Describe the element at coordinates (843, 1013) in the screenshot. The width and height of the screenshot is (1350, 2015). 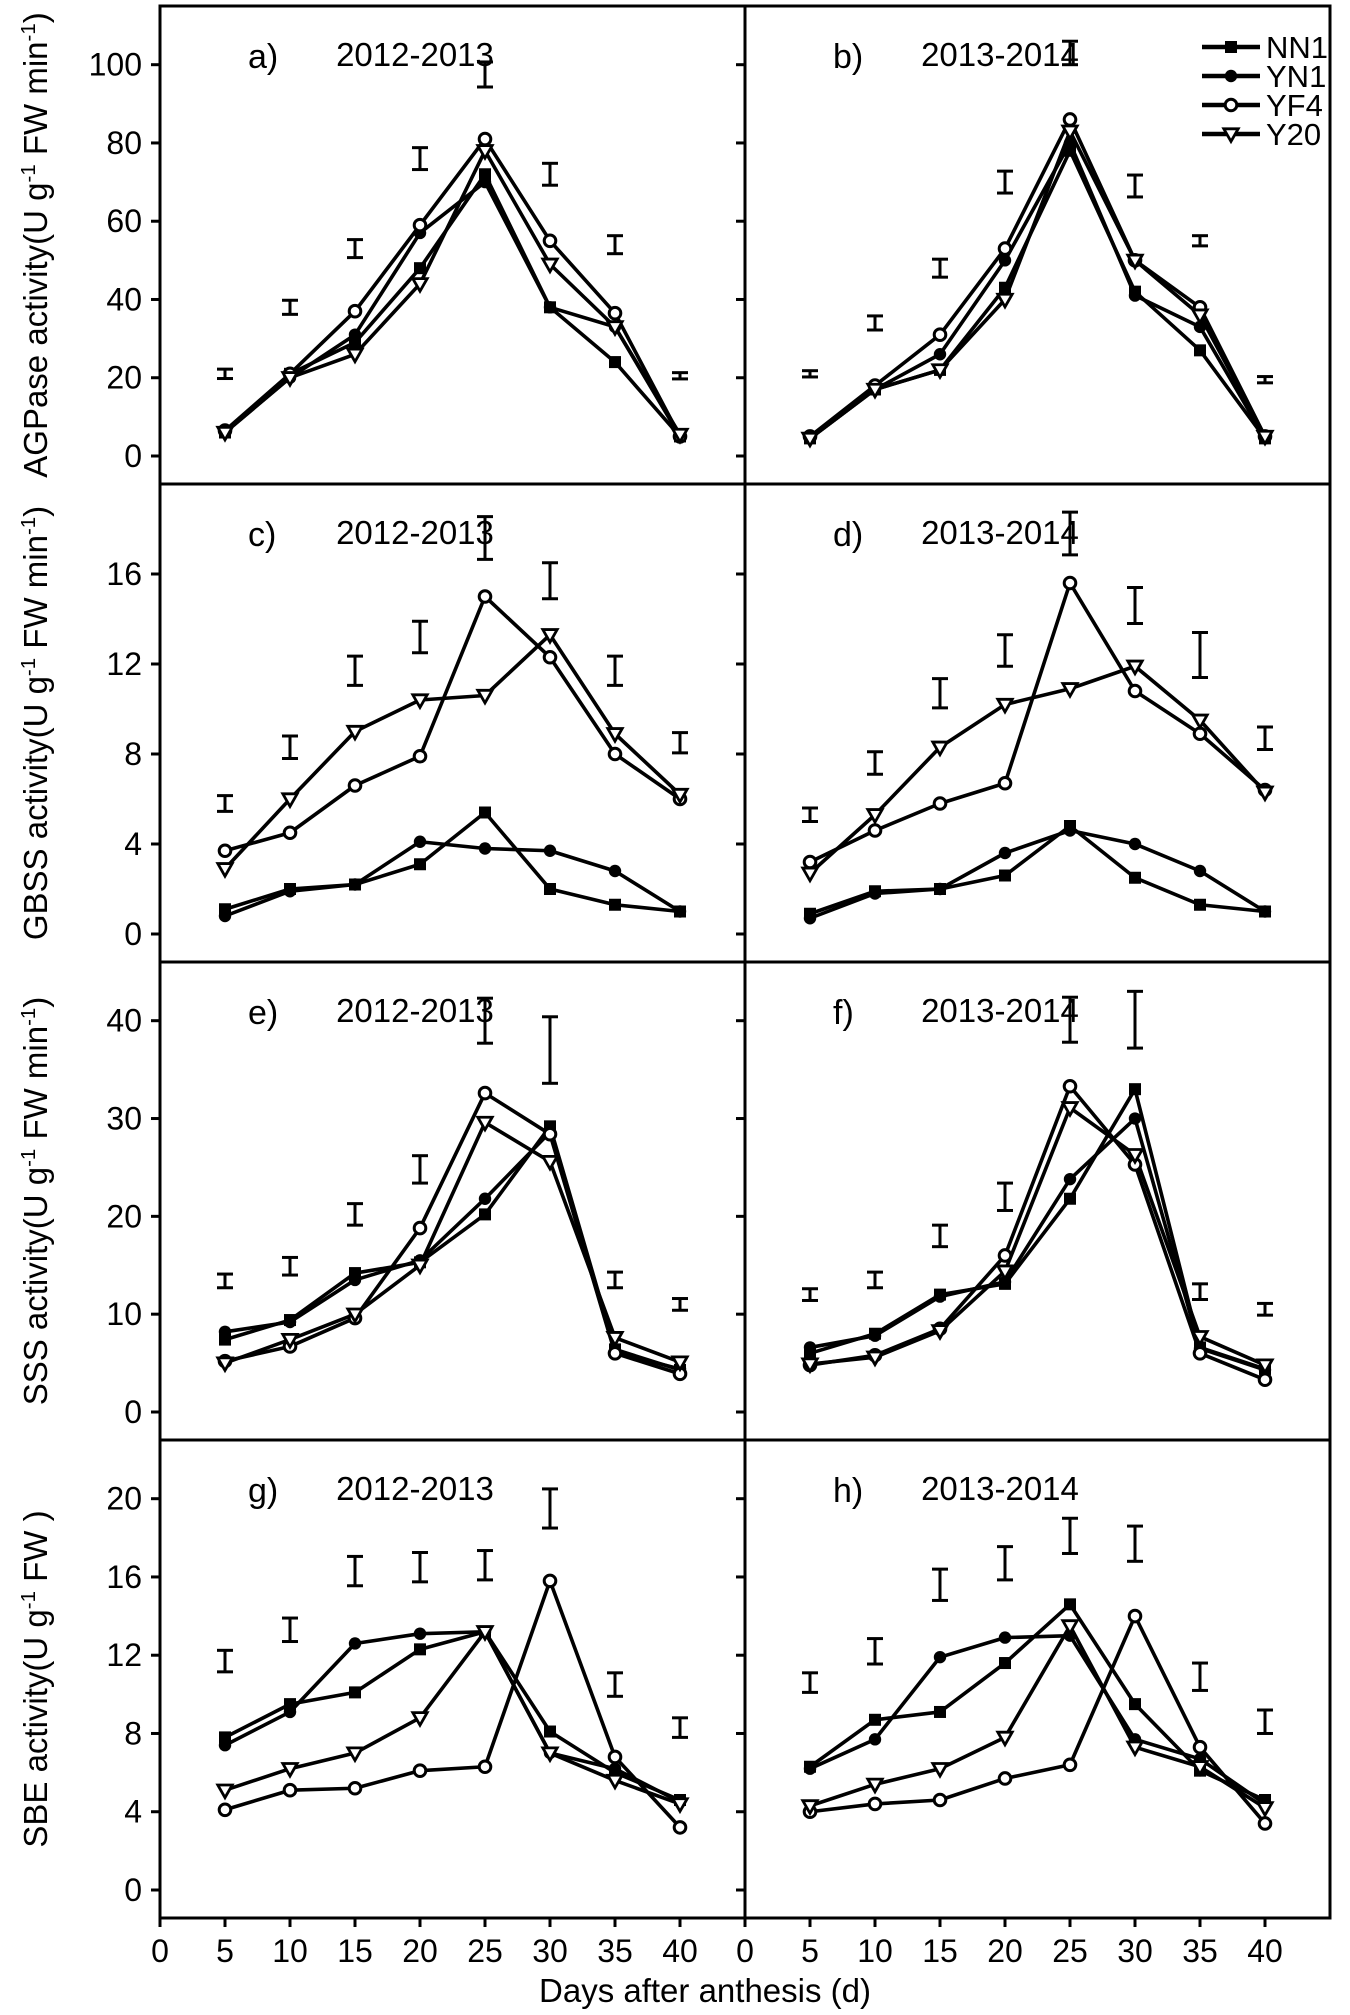
I see `panel-letter: f)` at that location.